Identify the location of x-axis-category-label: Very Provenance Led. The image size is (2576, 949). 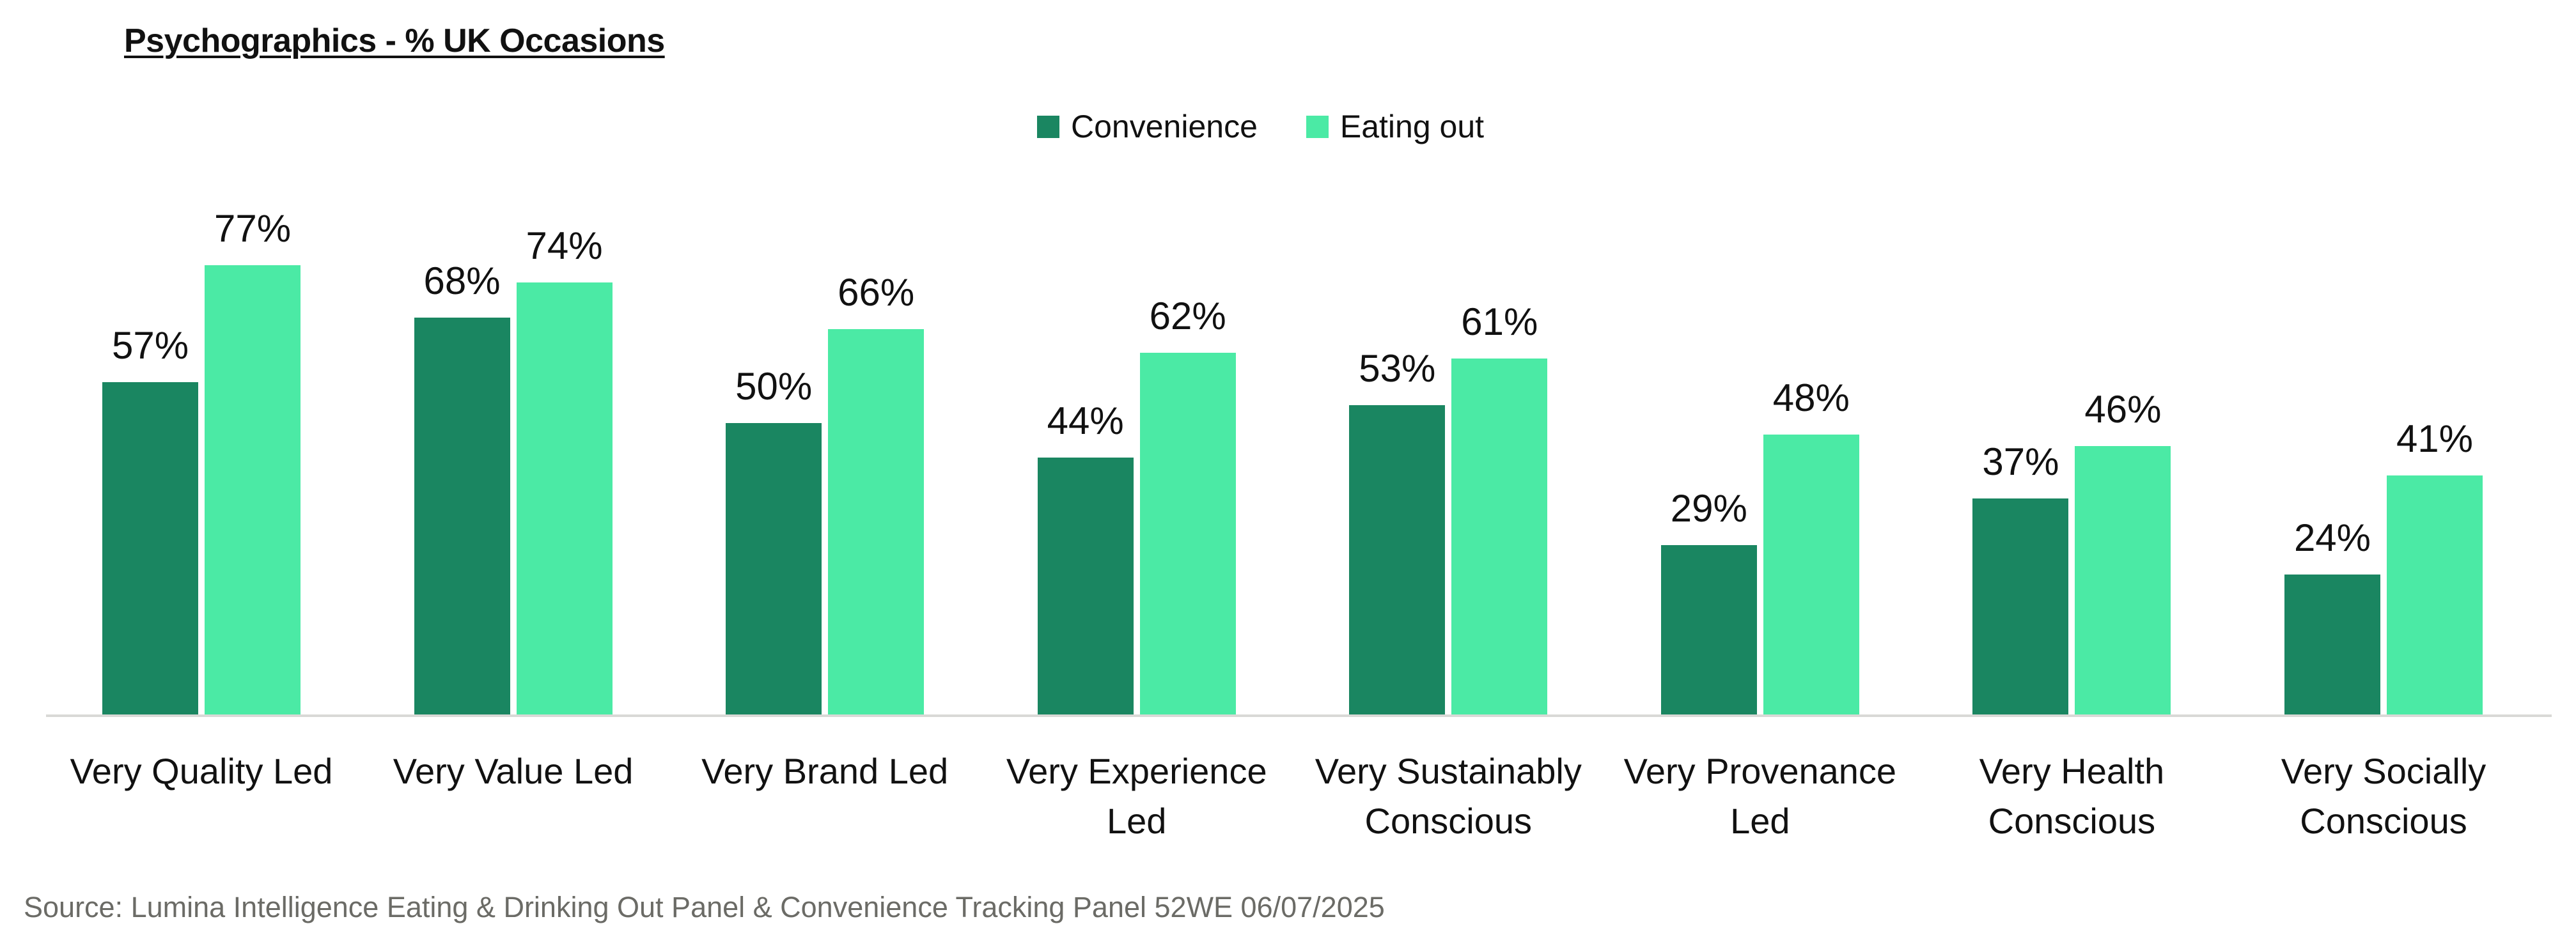
(1760, 796).